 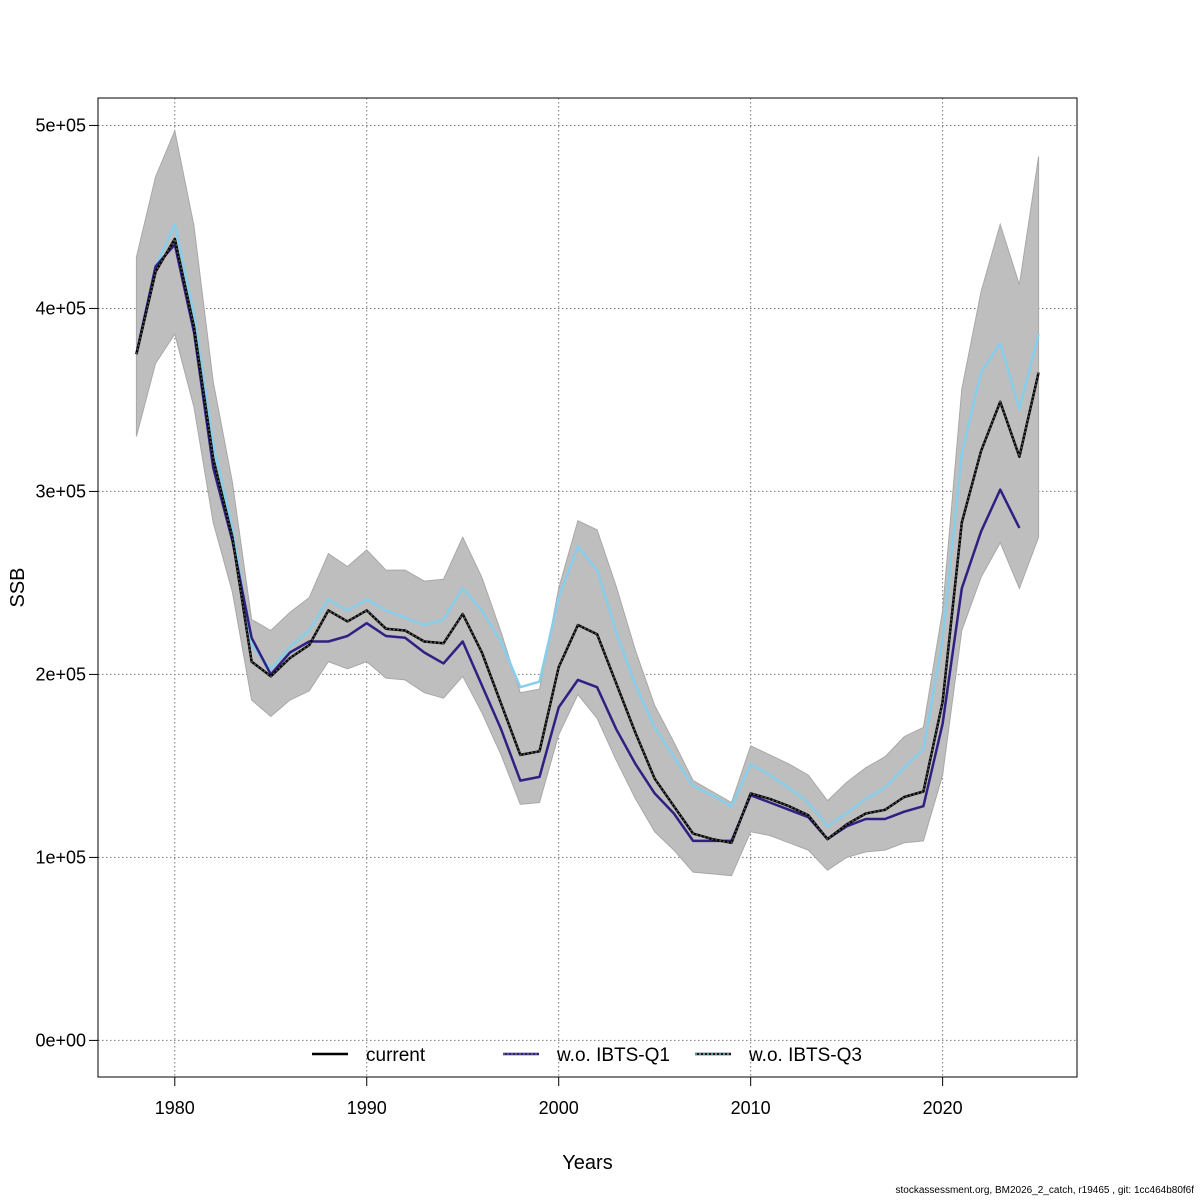 What do you see at coordinates (60, 1040) in the screenshot?
I see `y-tick-label-0: 0e+00` at bounding box center [60, 1040].